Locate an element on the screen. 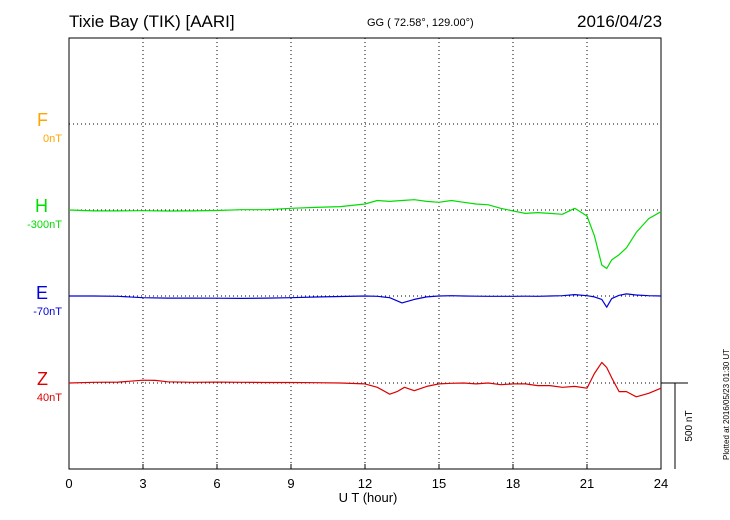 The image size is (730, 520). baseline-label-h: -300nT is located at coordinates (44, 225).